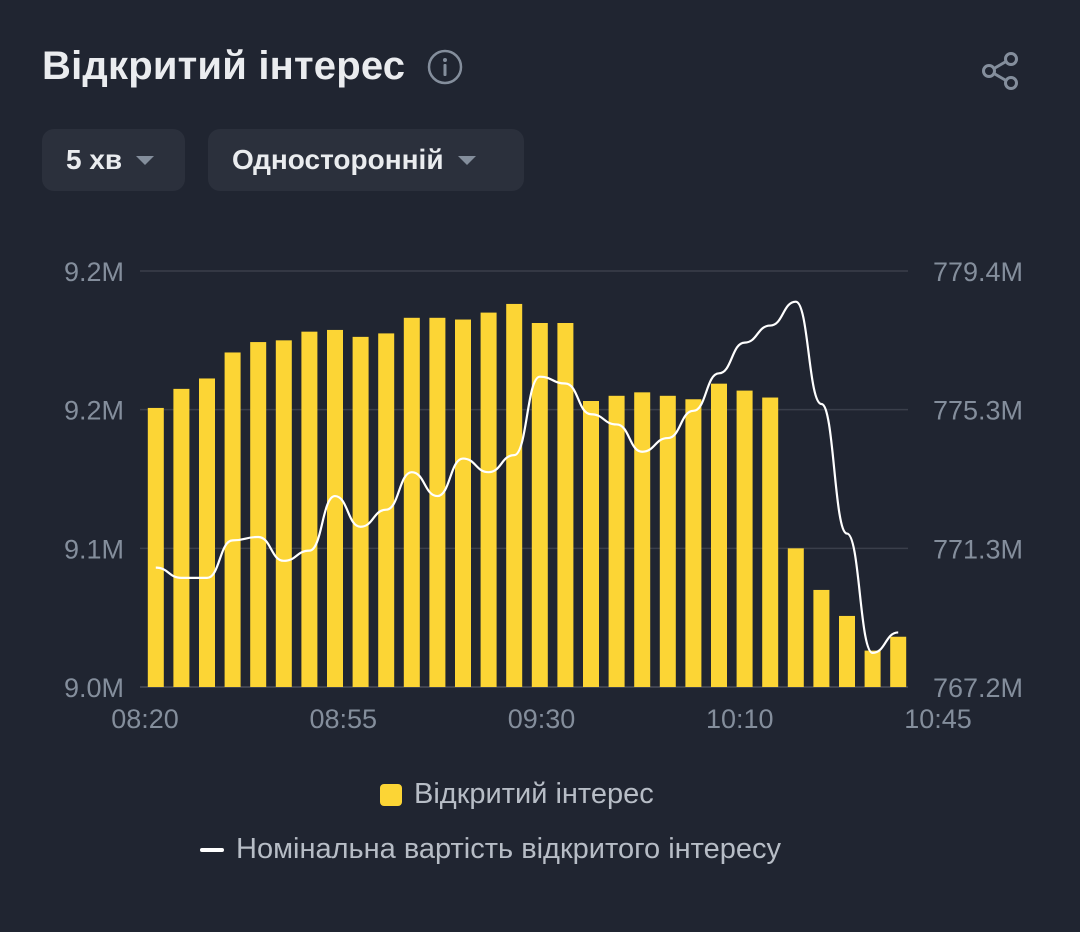 Image resolution: width=1080 pixels, height=932 pixels. What do you see at coordinates (212, 849) in the screenshot?
I see `legend-swatch-line` at bounding box center [212, 849].